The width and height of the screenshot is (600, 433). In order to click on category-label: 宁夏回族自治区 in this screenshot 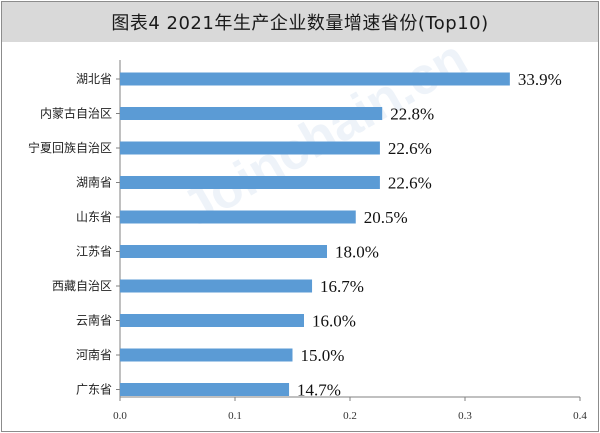, I will do `click(70, 147)`.